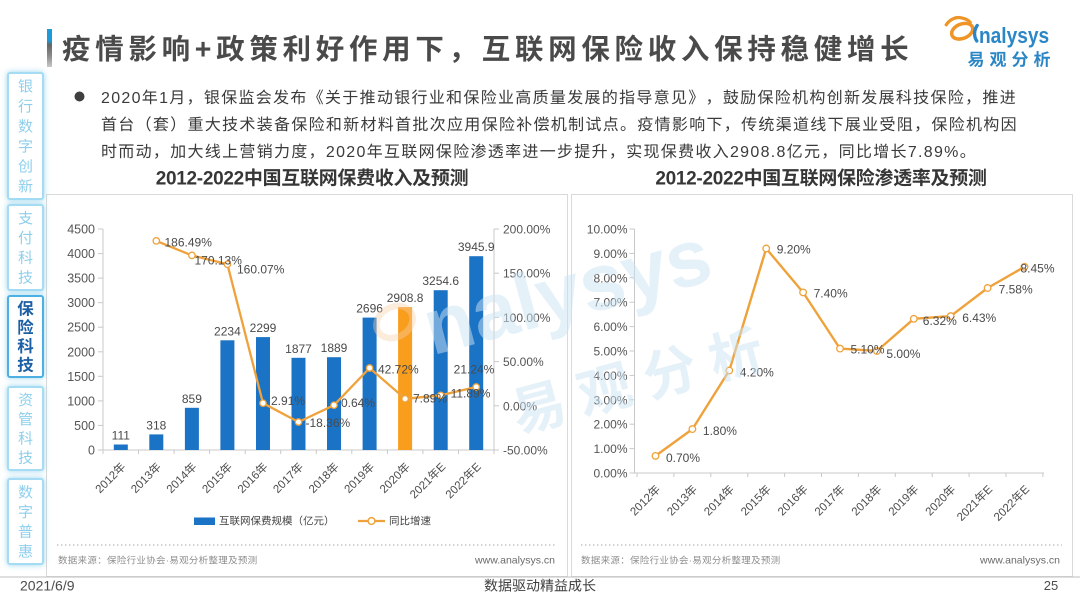  Describe the element at coordinates (868, 350) in the screenshot. I see `svg-text: 5.10%` at that location.